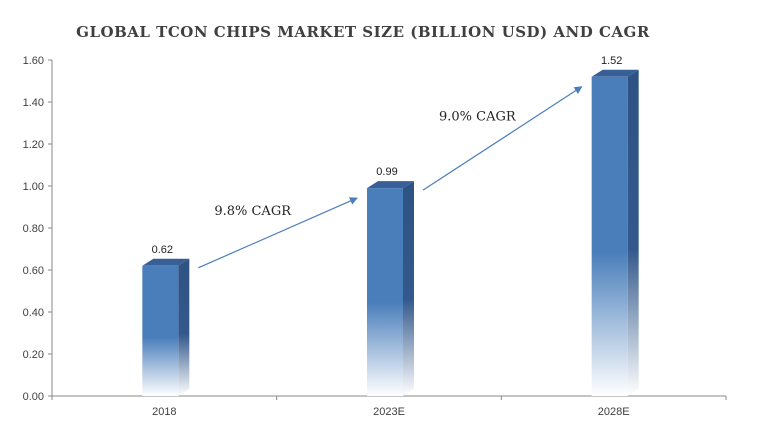 This screenshot has width=766, height=430. Describe the element at coordinates (33, 187) in the screenshot. I see `y-tick-label: 1.00` at that location.